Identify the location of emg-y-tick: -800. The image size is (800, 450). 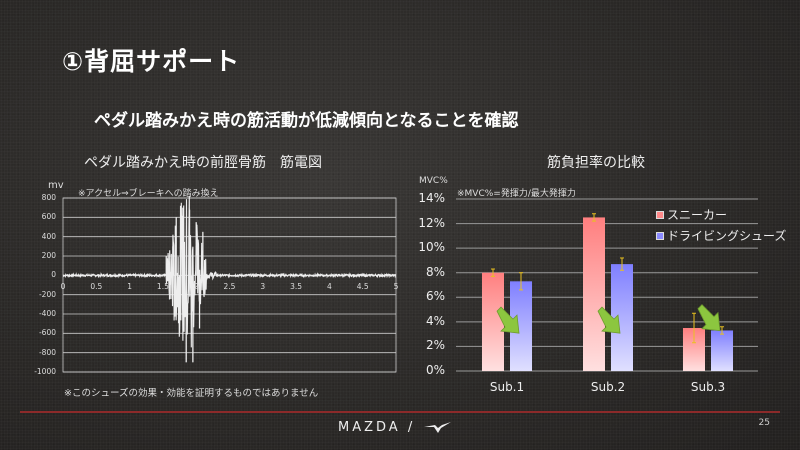
(47, 352).